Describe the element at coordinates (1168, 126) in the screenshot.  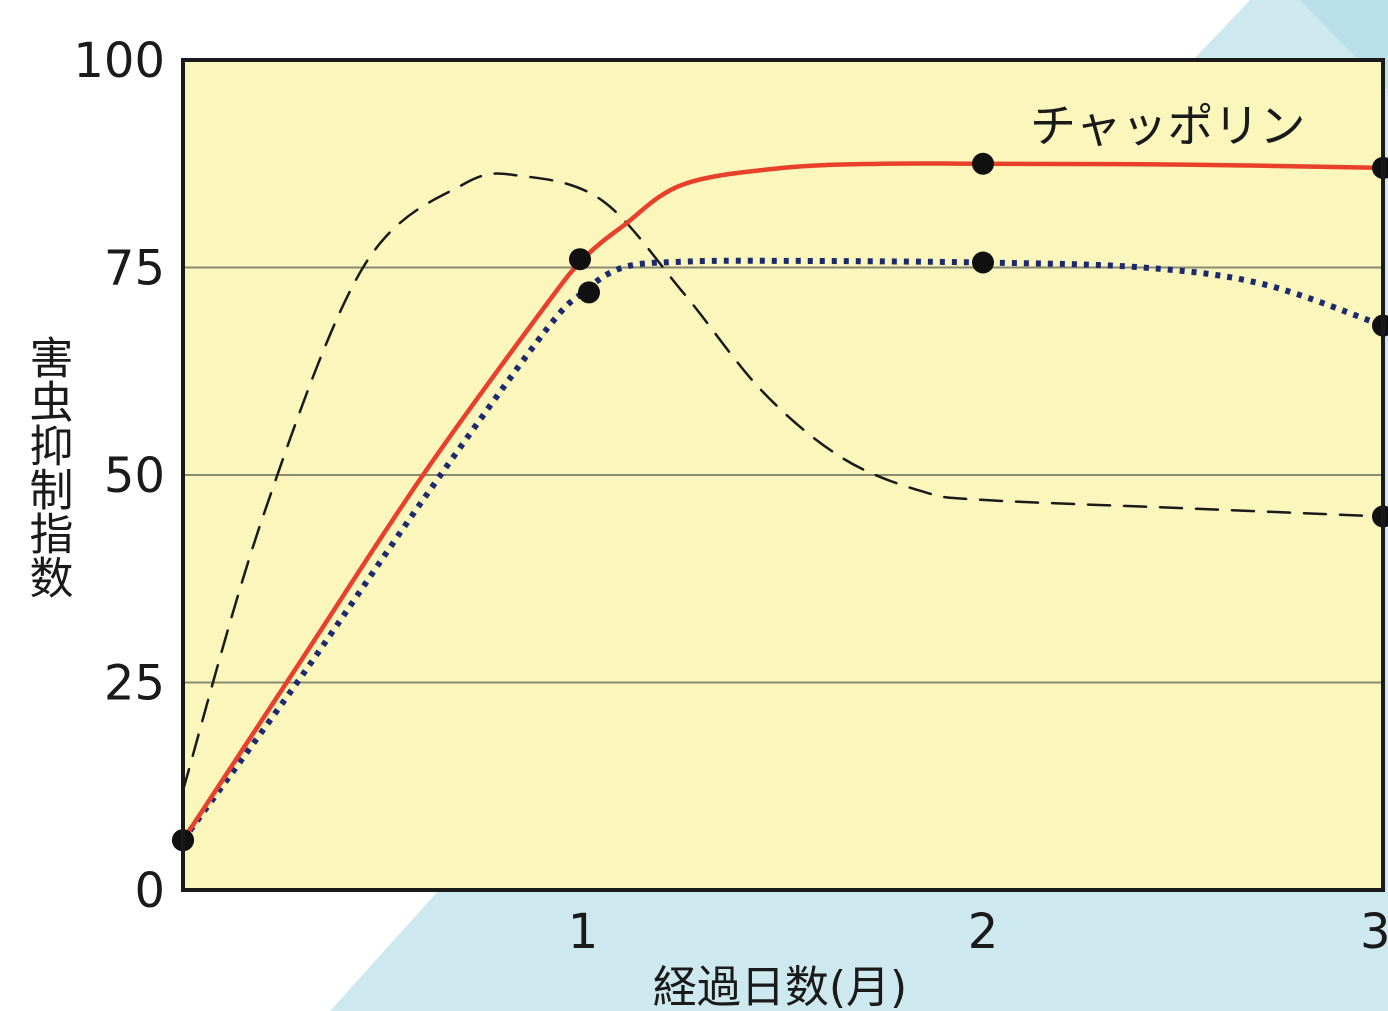
I see `series-label-chappolin: チャッポリン` at that location.